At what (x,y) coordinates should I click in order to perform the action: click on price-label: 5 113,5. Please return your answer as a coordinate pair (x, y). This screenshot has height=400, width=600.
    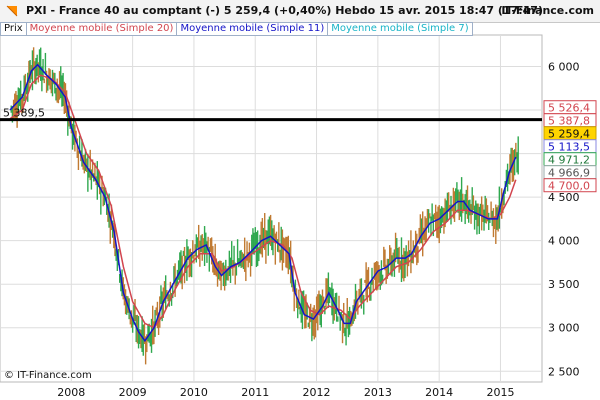
    Looking at the image, I should click on (569, 147).